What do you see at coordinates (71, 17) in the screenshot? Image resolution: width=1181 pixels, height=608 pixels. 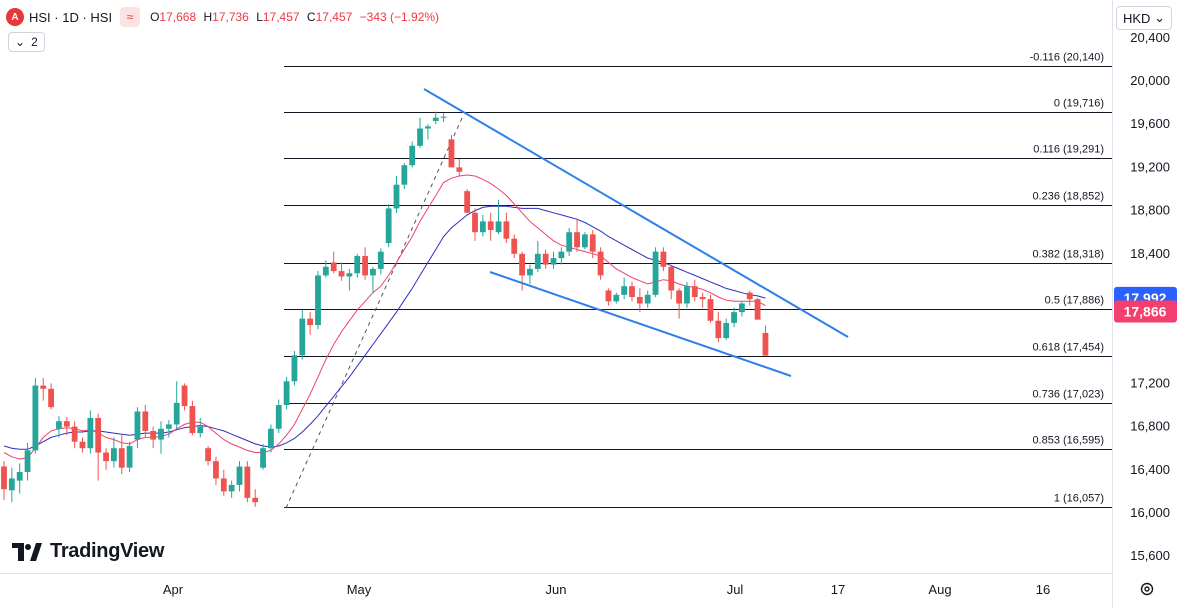 I see `symbol-title: HSI · 1D · HSI` at bounding box center [71, 17].